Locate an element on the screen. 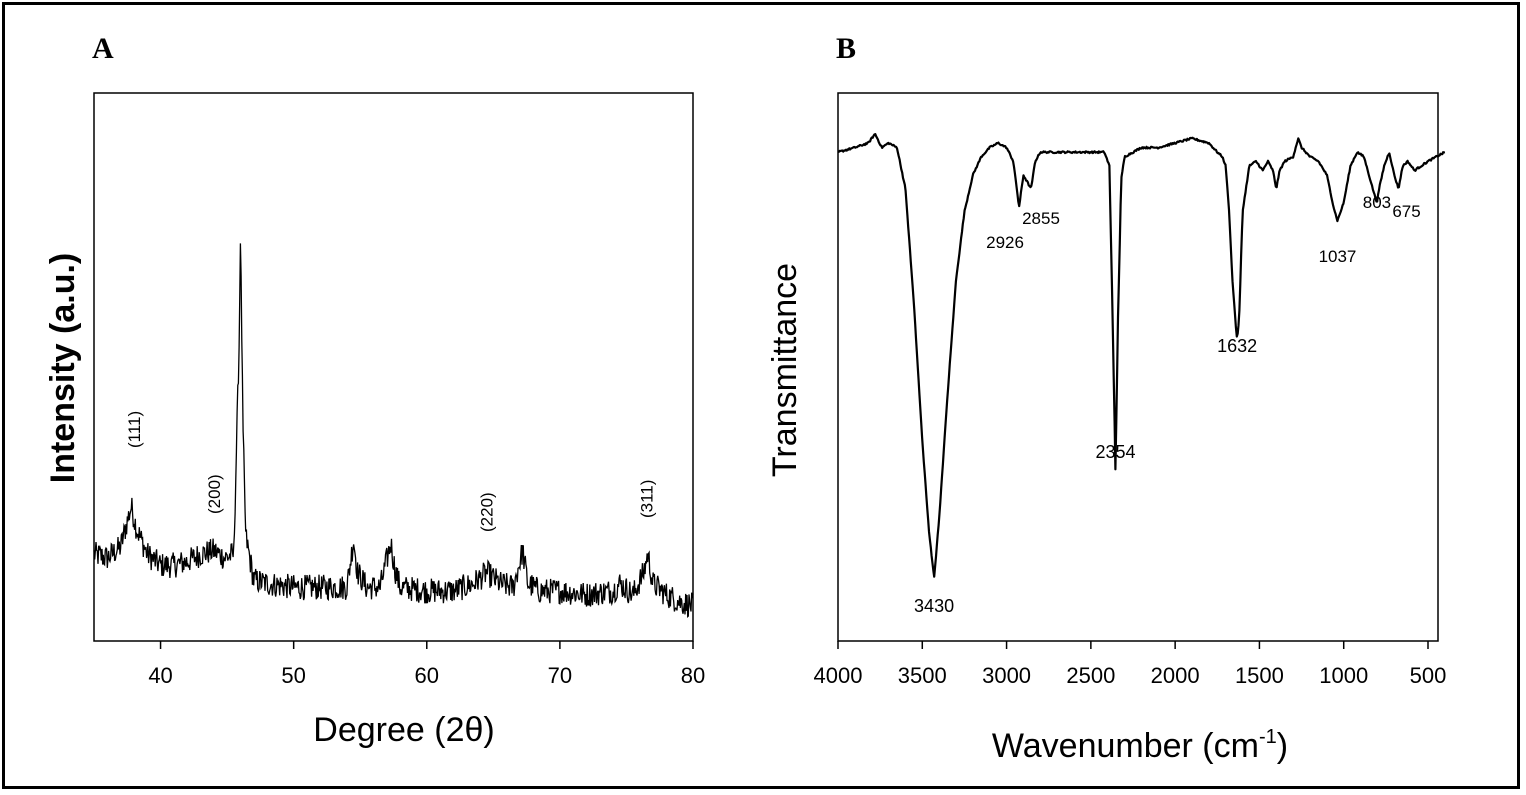  panel-b-x-tick-label: 2000 is located at coordinates (1175, 675).